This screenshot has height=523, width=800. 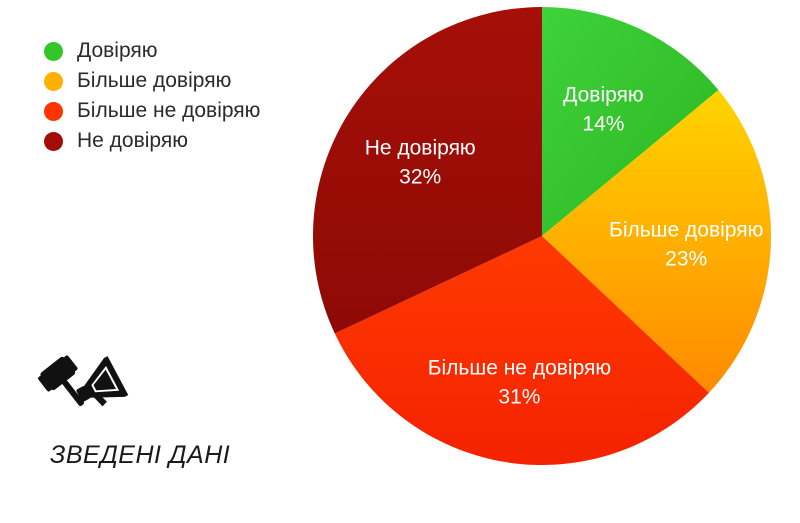 What do you see at coordinates (519, 396) in the screenshot?
I see `slice-value-label-rather-distrust: 31%` at bounding box center [519, 396].